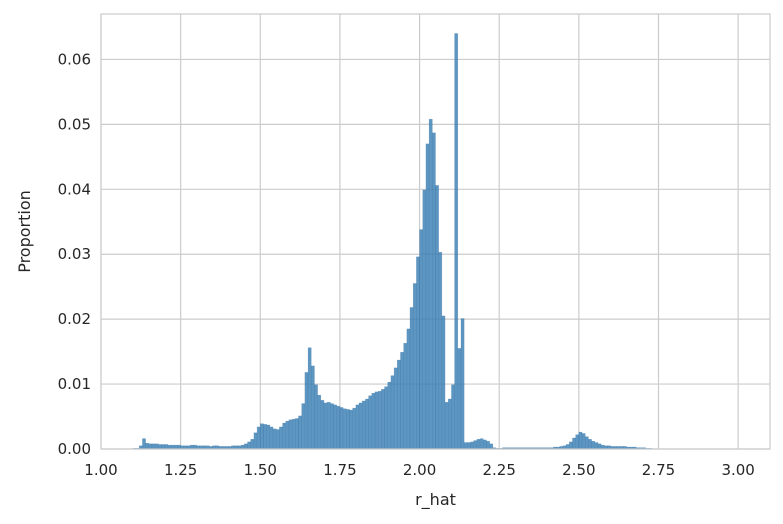 The width and height of the screenshot is (783, 524). I want to click on x-tick-label: 3.00, so click(737, 470).